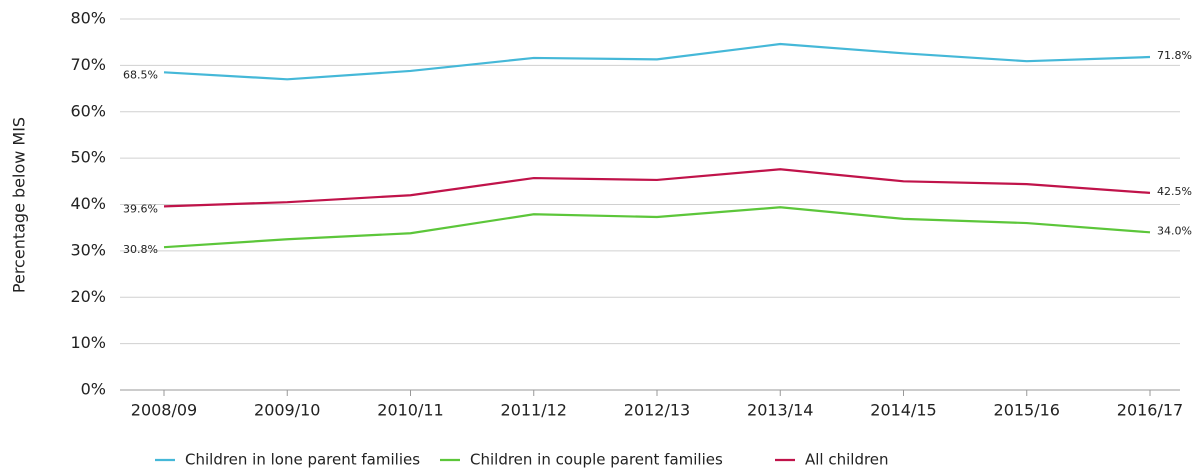  I want to click on value-label: 34.0%, so click(1174, 230).